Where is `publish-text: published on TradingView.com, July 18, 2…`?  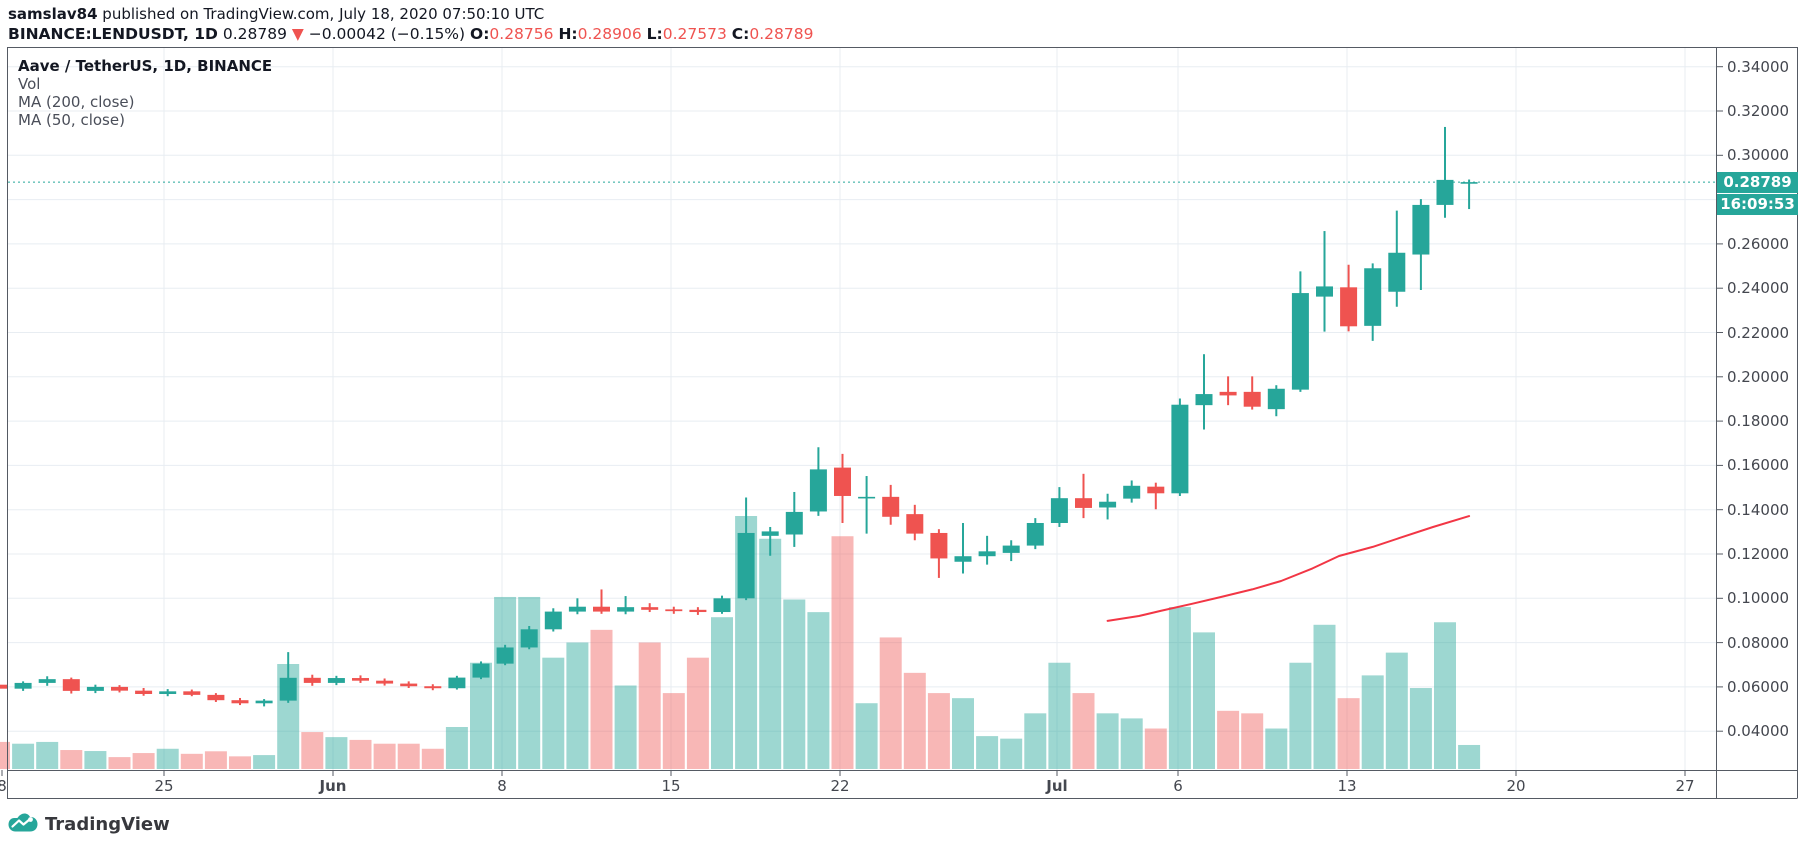 publish-text: published on TradingView.com, July 18, 2… is located at coordinates (321, 14).